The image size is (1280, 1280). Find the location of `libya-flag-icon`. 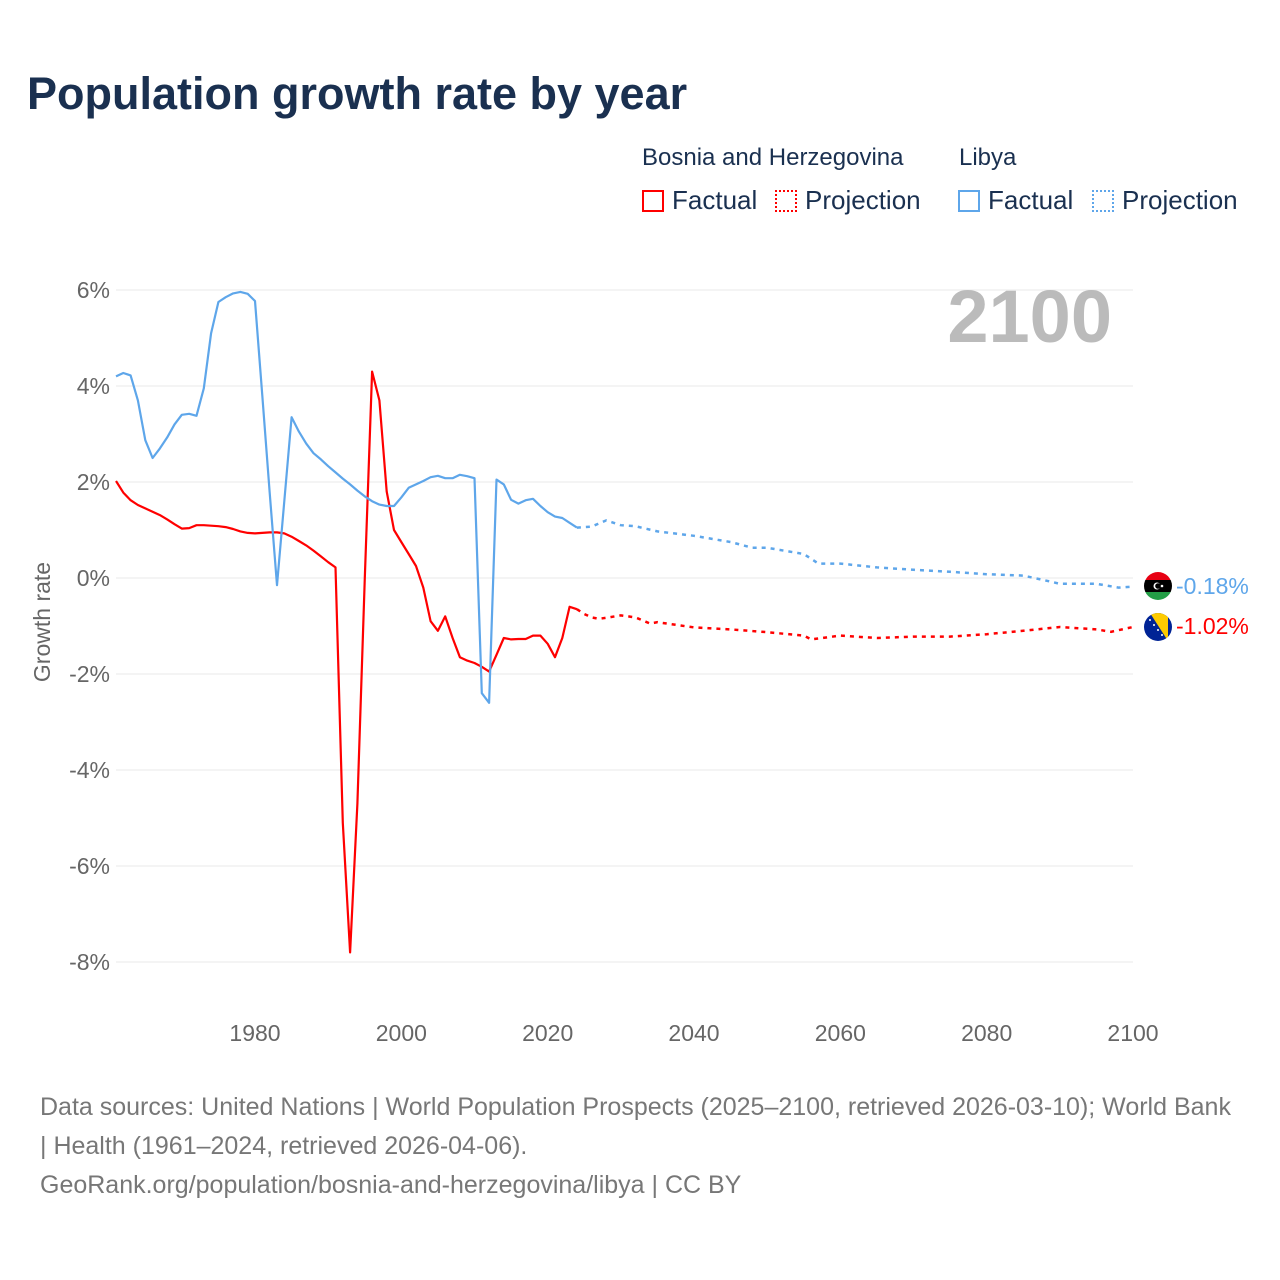

libya-flag-icon is located at coordinates (1158, 586).